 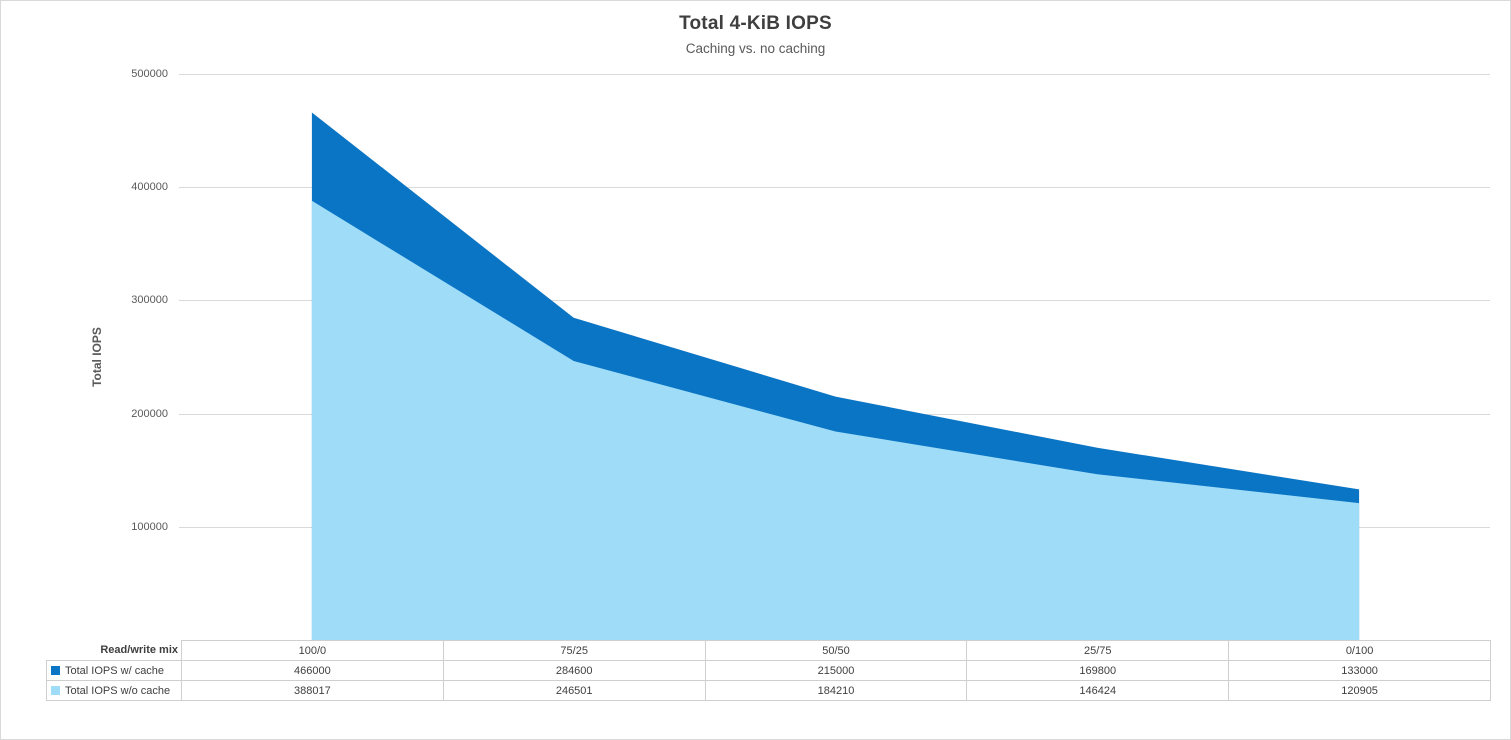 I want to click on value-cell: 466000, so click(x=312, y=670).